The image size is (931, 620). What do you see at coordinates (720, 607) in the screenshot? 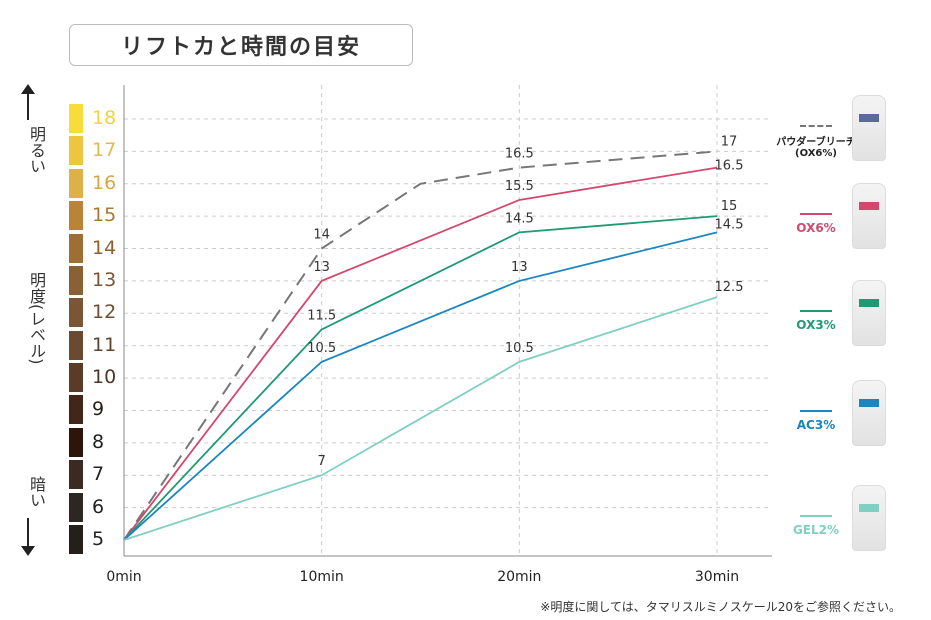
I see `footnote: ※明度に関しては、タマリスルミノスケール20をご参照ください。` at bounding box center [720, 607].